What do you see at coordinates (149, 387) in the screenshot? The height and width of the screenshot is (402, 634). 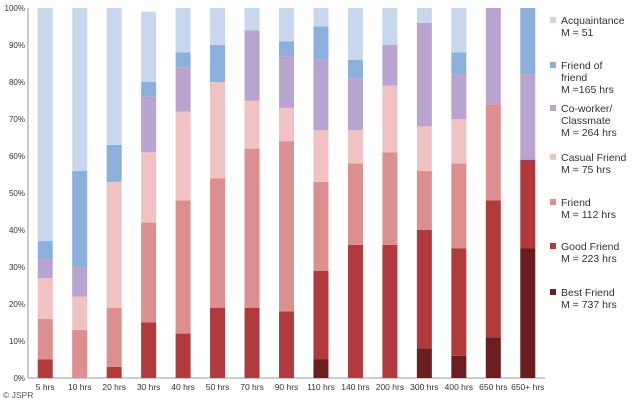 I see `x-tick-label: 30 hrs` at bounding box center [149, 387].